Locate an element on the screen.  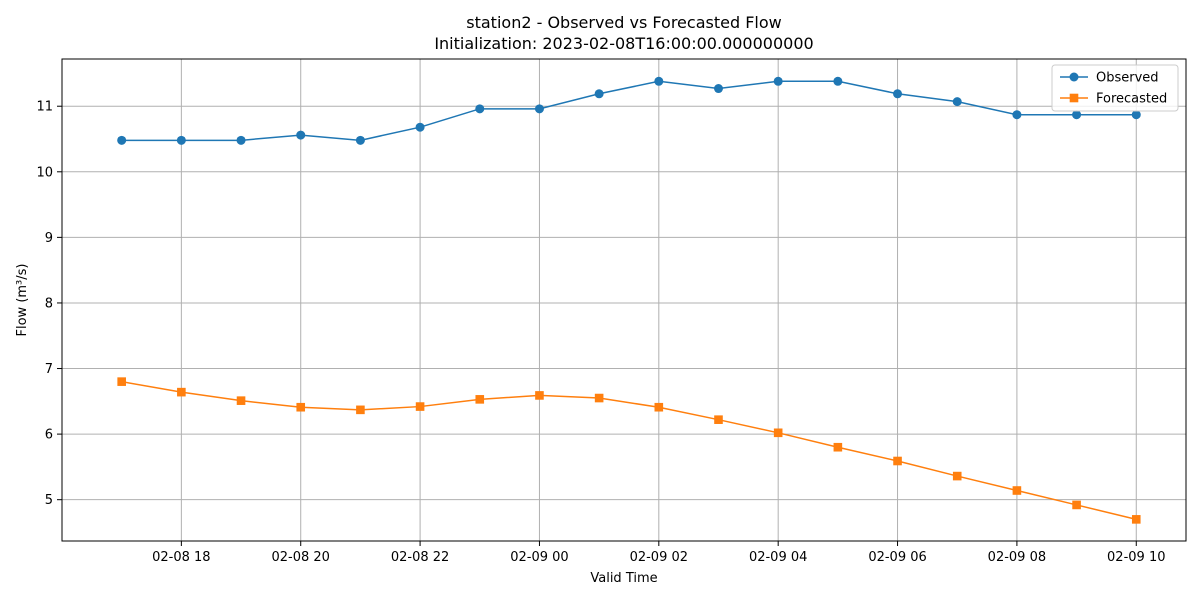
y-axis-label: Flow (m³/s) is located at coordinates (22, 300).